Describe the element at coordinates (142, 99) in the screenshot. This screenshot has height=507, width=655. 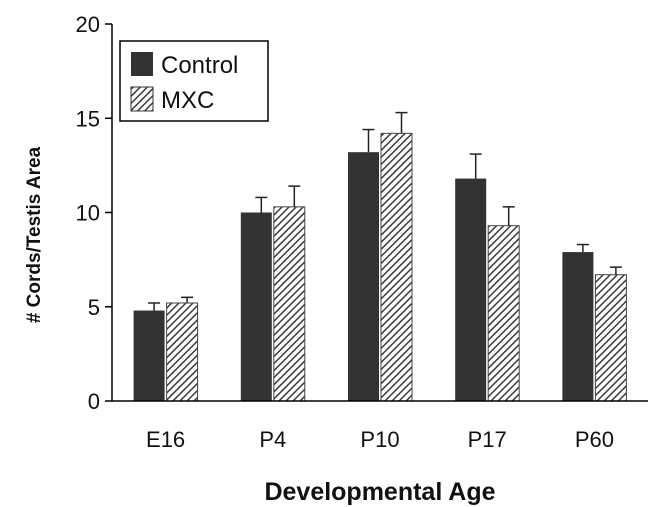
I see `legend-swatch-mxc` at that location.